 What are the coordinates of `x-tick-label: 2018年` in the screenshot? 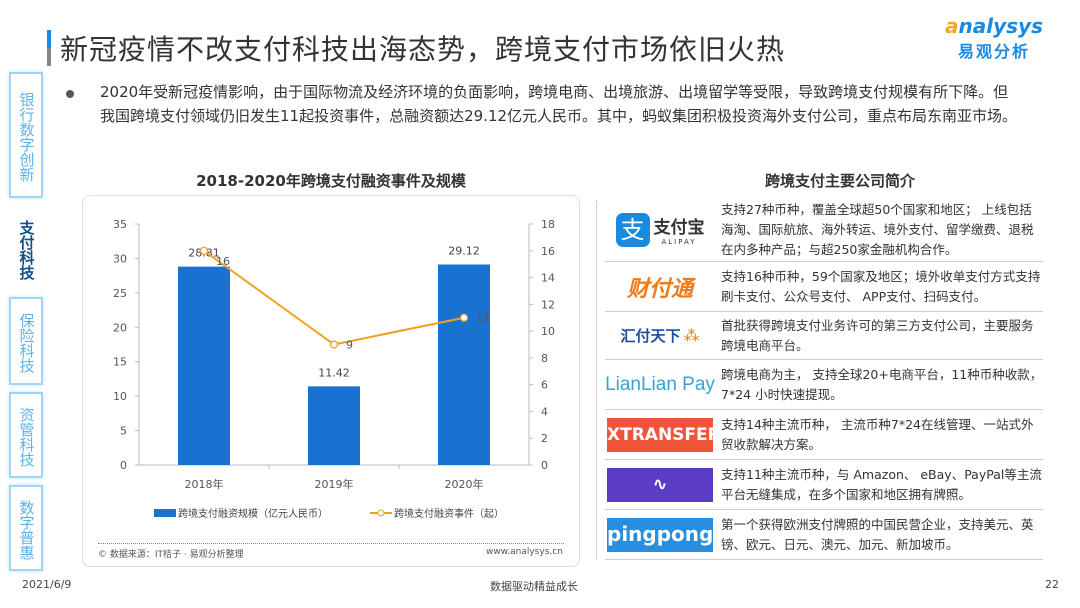 It's located at (204, 484).